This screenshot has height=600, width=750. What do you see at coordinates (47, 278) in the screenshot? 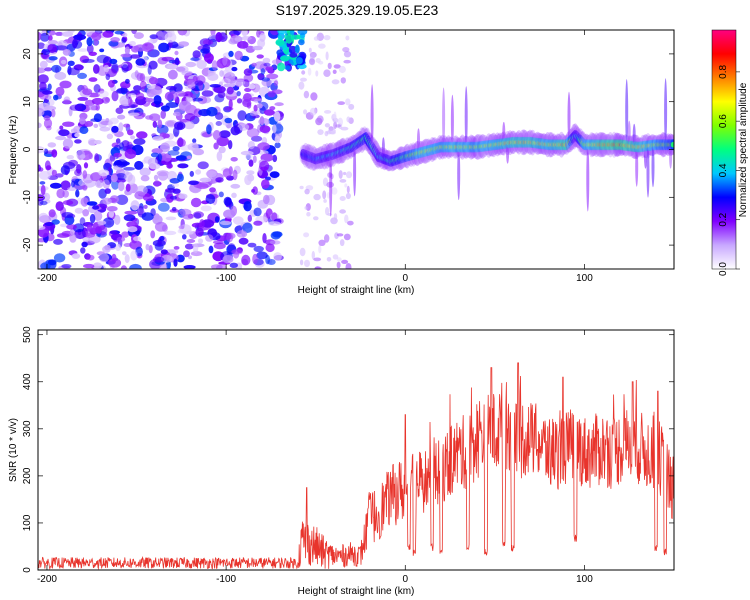
I see `spectrogram-xtick-label: -200` at bounding box center [47, 278].